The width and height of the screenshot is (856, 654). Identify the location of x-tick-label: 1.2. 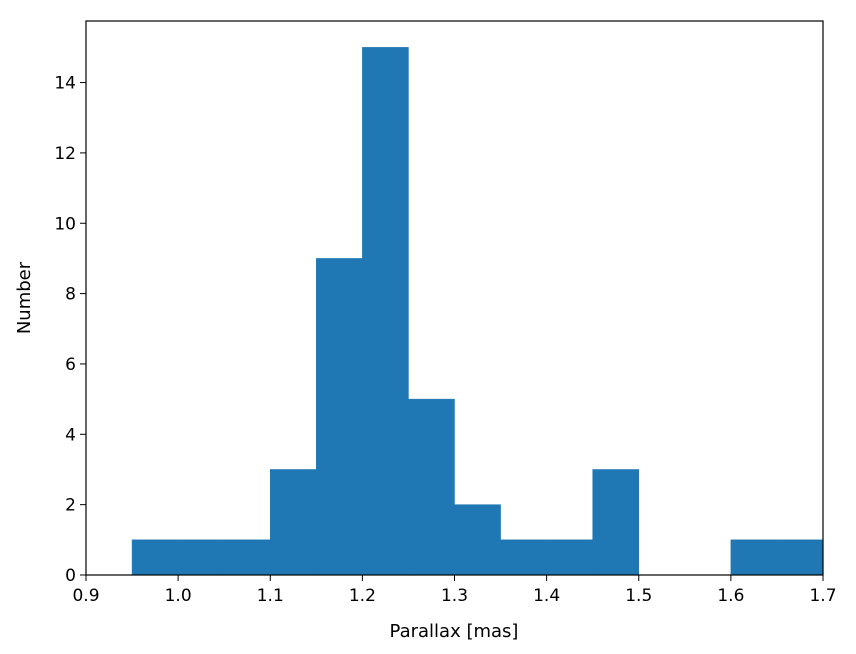
(362, 596).